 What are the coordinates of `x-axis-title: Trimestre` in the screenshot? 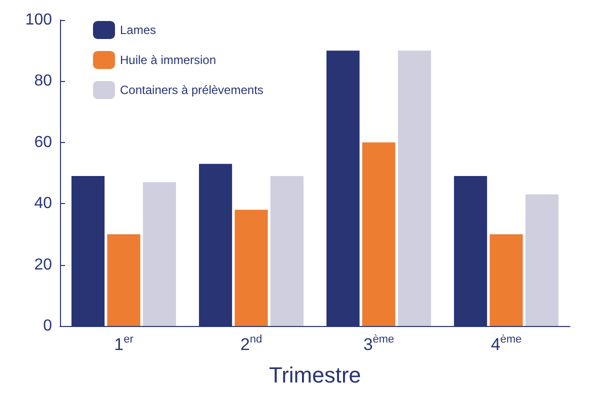 It's located at (315, 375).